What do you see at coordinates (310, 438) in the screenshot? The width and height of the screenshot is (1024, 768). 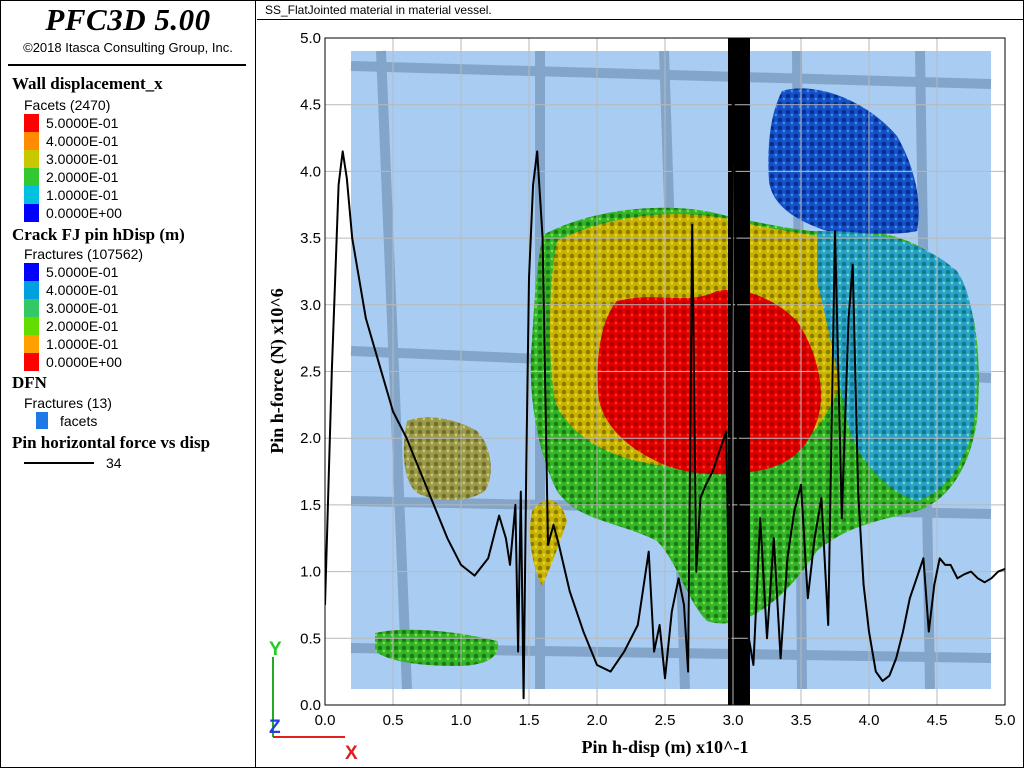 I see `y-tick-label: 2.0` at bounding box center [310, 438].